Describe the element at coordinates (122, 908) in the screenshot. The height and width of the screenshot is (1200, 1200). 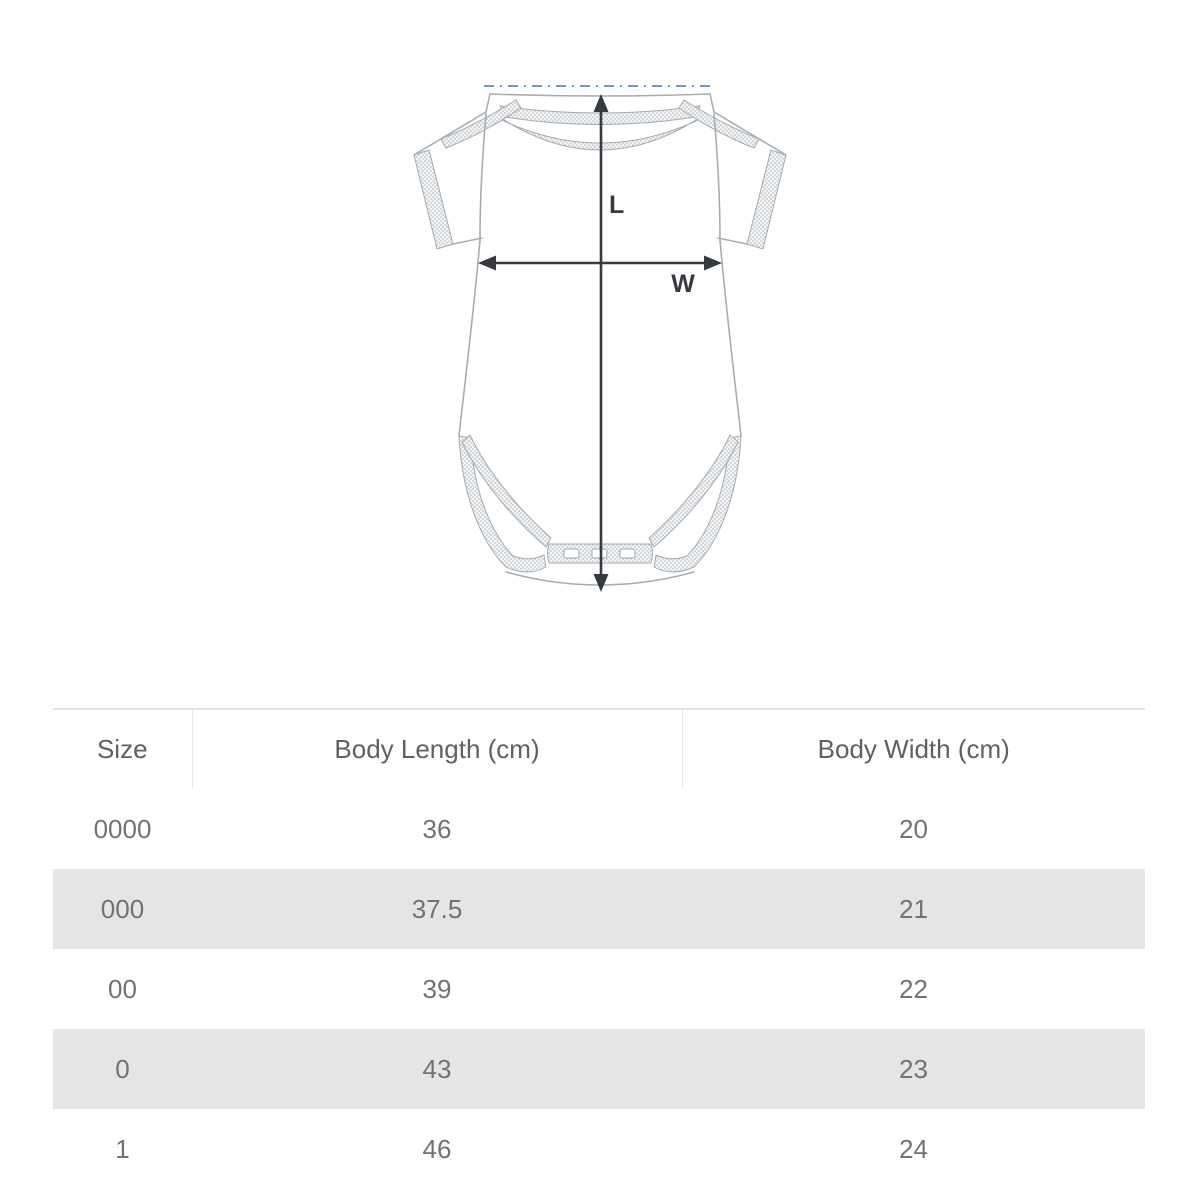
I see `table-cell: 000` at that location.